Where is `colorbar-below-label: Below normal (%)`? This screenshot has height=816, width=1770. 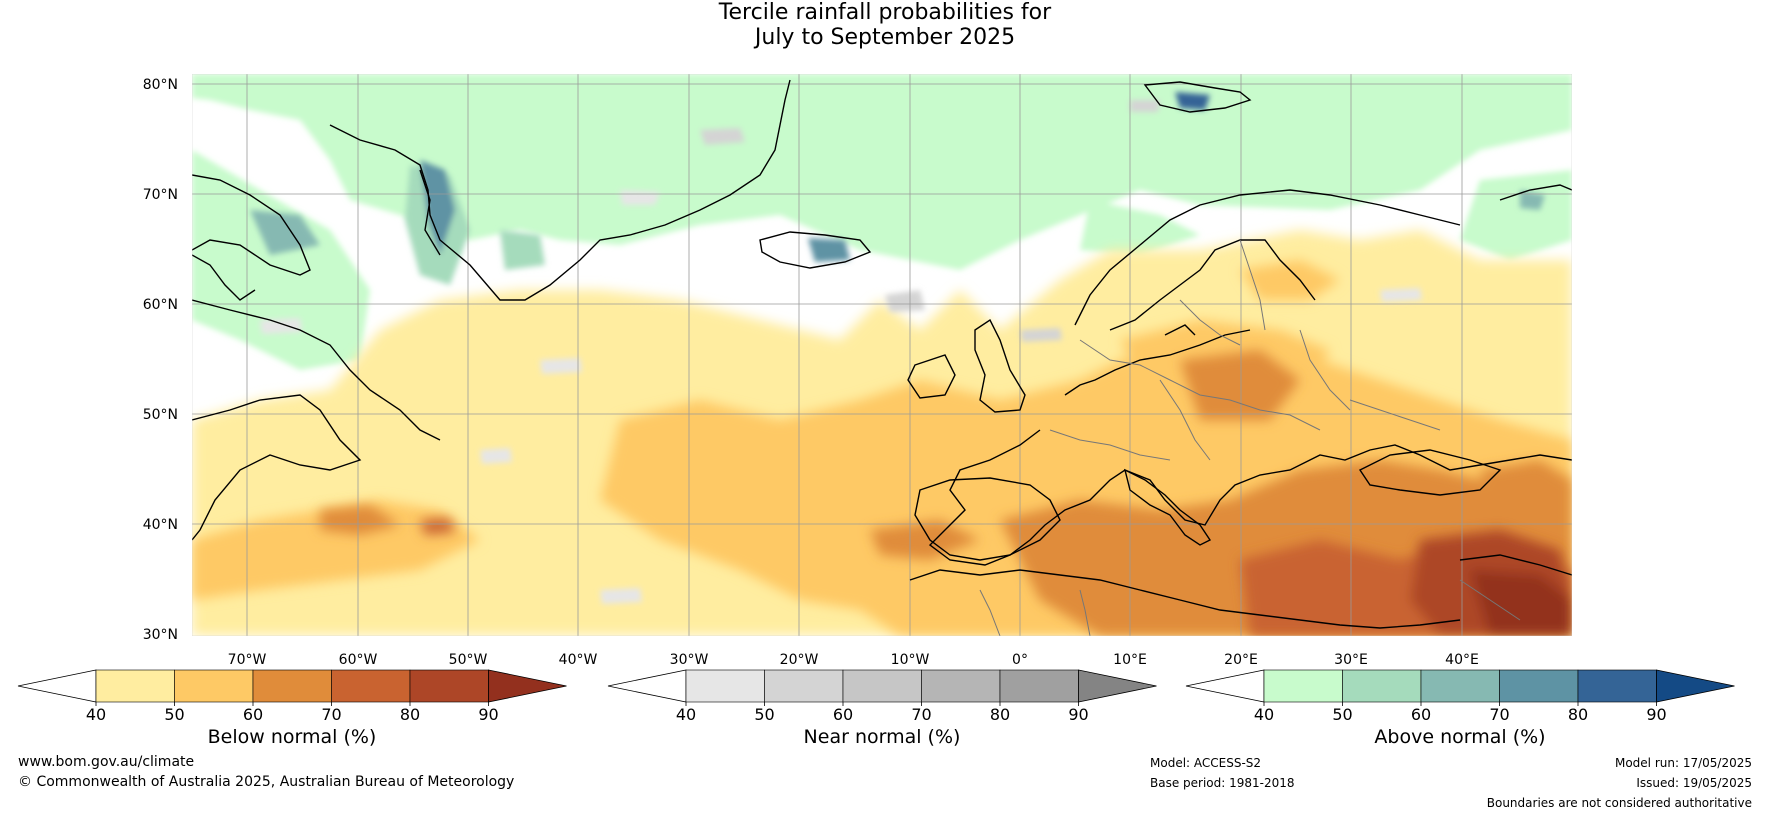 colorbar-below-label: Below normal (%) is located at coordinates (292, 737).